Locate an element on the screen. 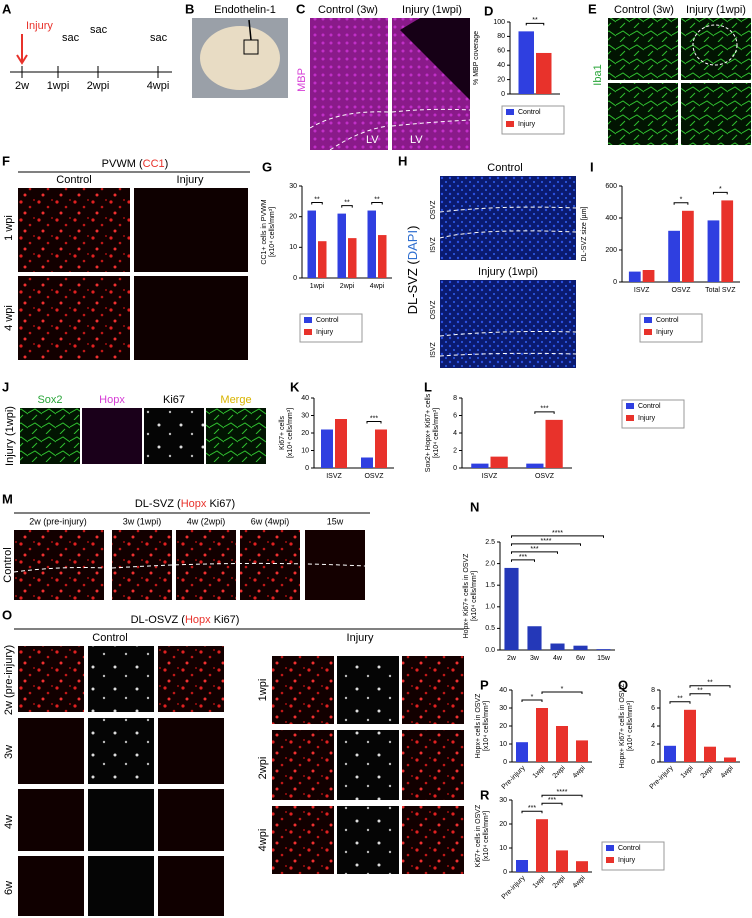  panel-e: E Control (3w) Injury (1wpi) Iba1 is located at coordinates (669, 73).